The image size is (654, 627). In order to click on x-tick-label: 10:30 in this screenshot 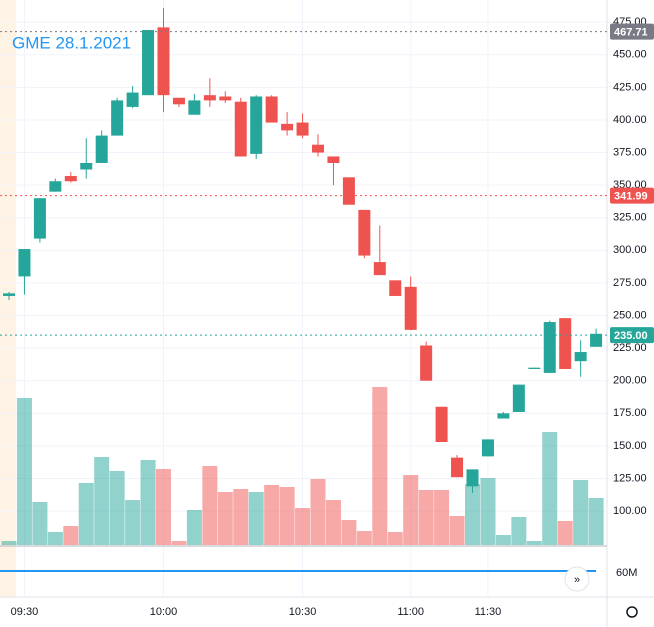, I will do `click(303, 612)`.